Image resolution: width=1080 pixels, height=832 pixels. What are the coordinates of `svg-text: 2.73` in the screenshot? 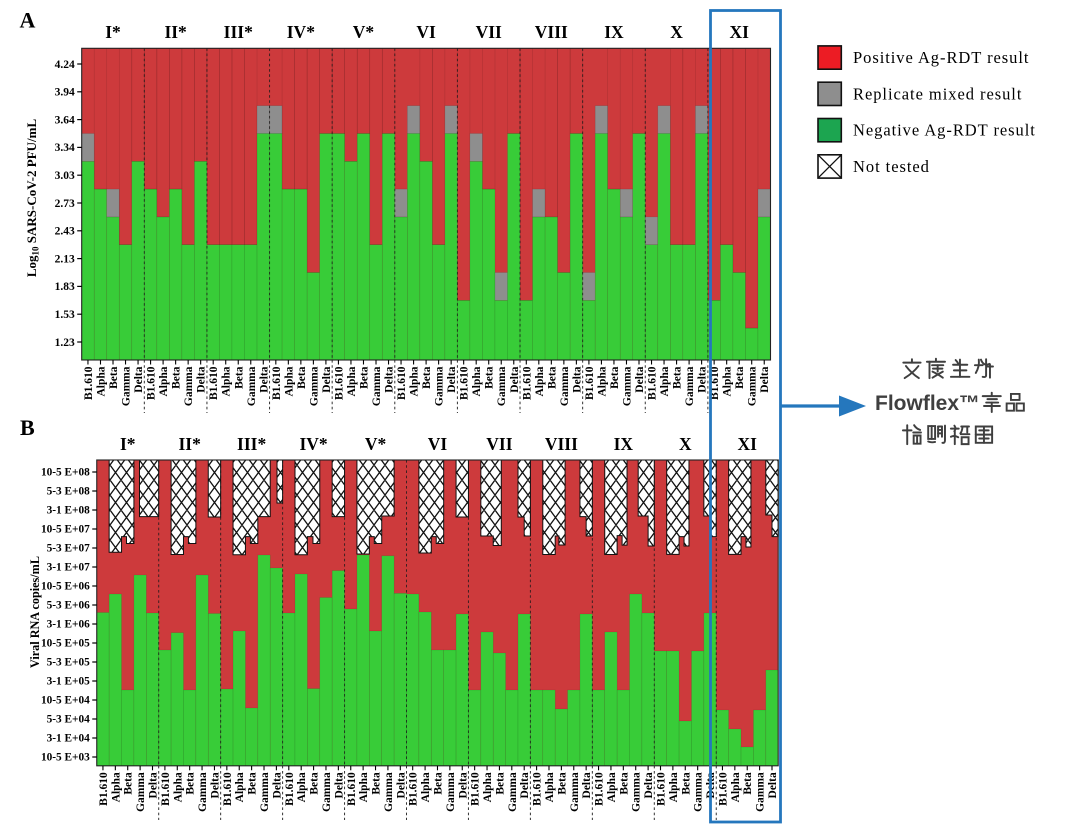 It's located at (65, 204).